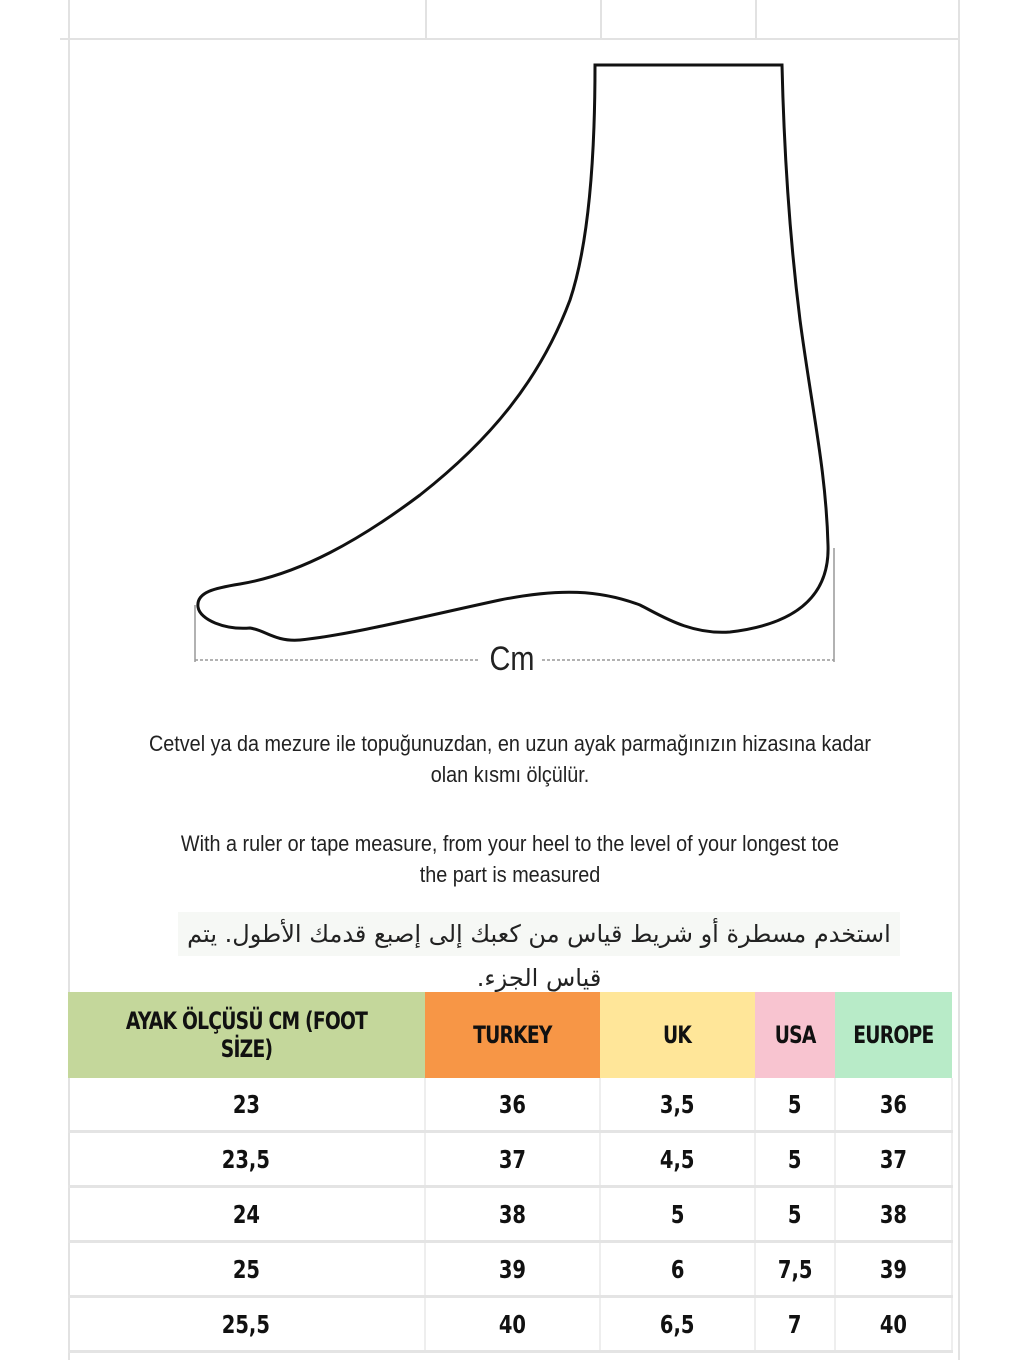 This screenshot has height=1360, width=1020. Describe the element at coordinates (510, 874) in the screenshot. I see `instruction-english-line2: the part is measured` at that location.